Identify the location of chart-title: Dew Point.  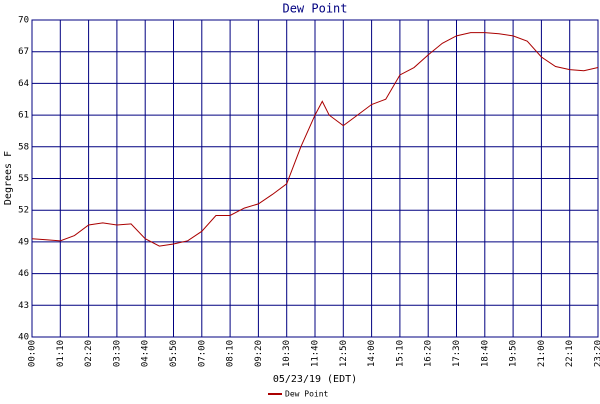
(314, 9).